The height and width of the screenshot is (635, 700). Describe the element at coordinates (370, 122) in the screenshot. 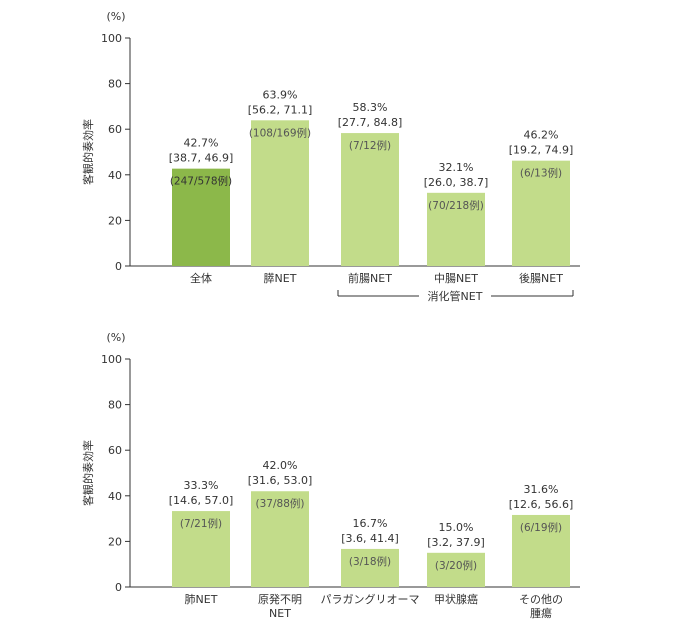

I see `bar-ci-label: [27.7, 84.8]` at that location.